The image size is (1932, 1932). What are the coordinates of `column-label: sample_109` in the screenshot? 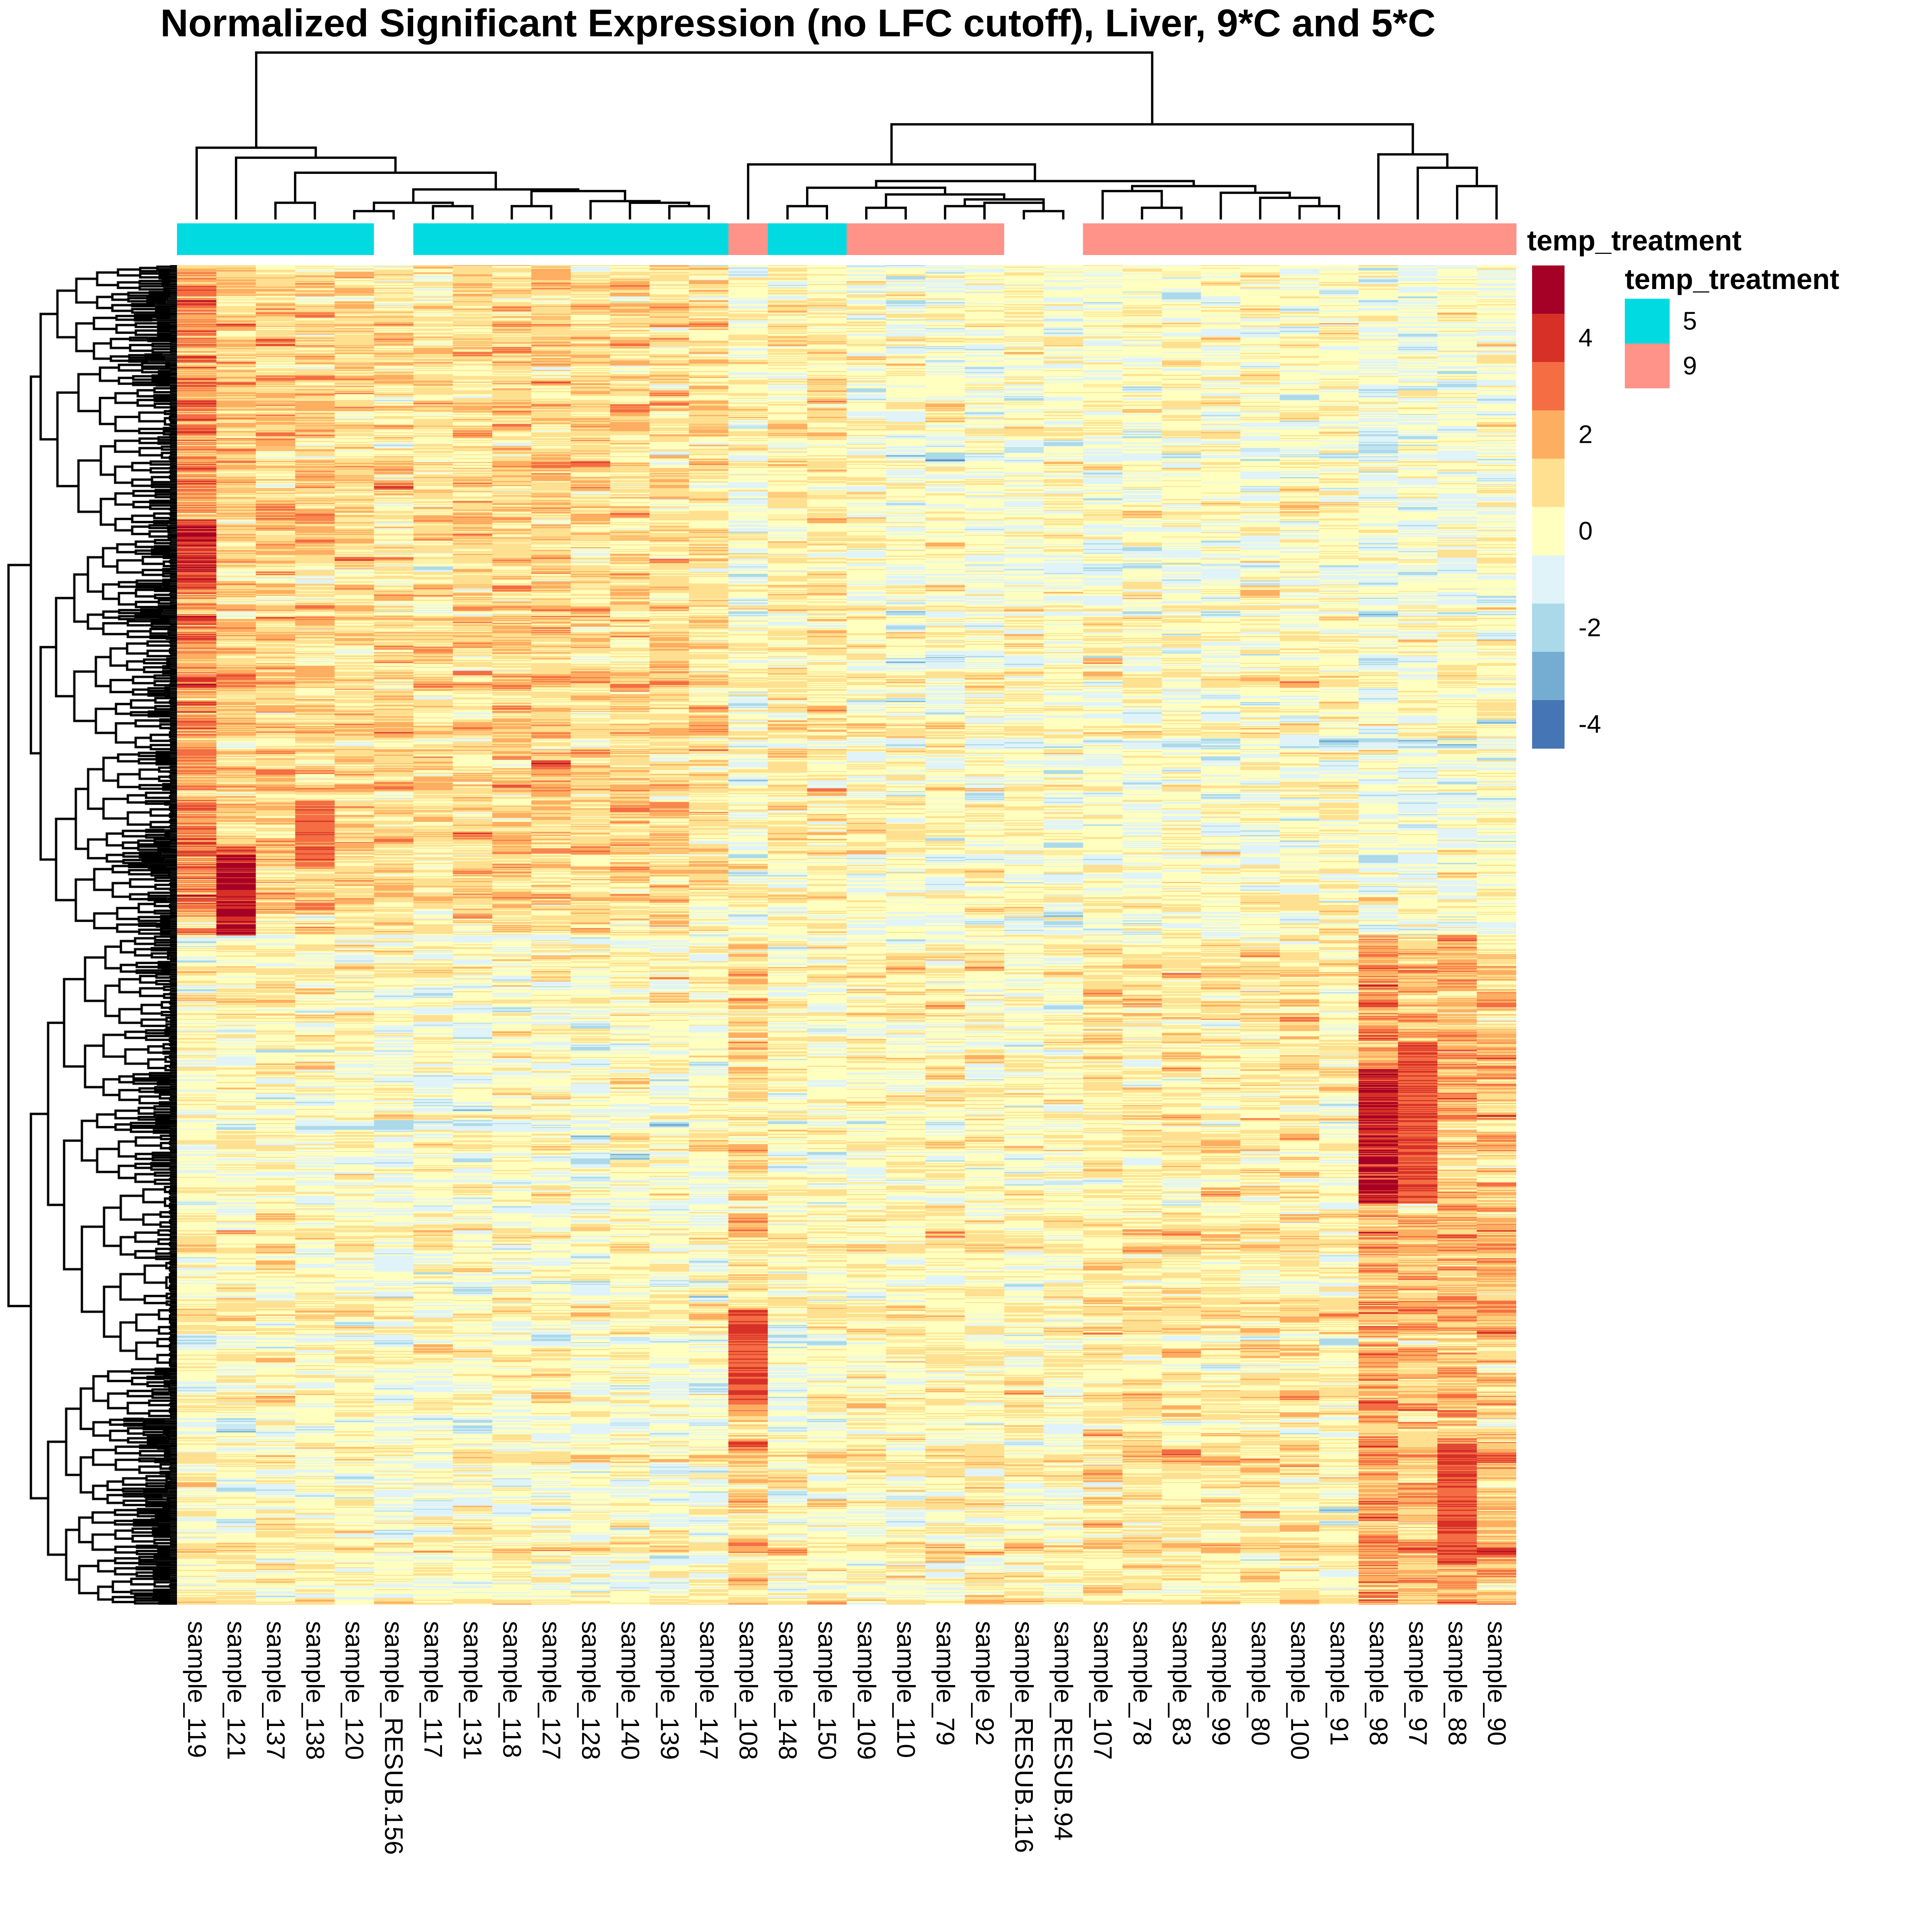 It's located at (866, 1690).